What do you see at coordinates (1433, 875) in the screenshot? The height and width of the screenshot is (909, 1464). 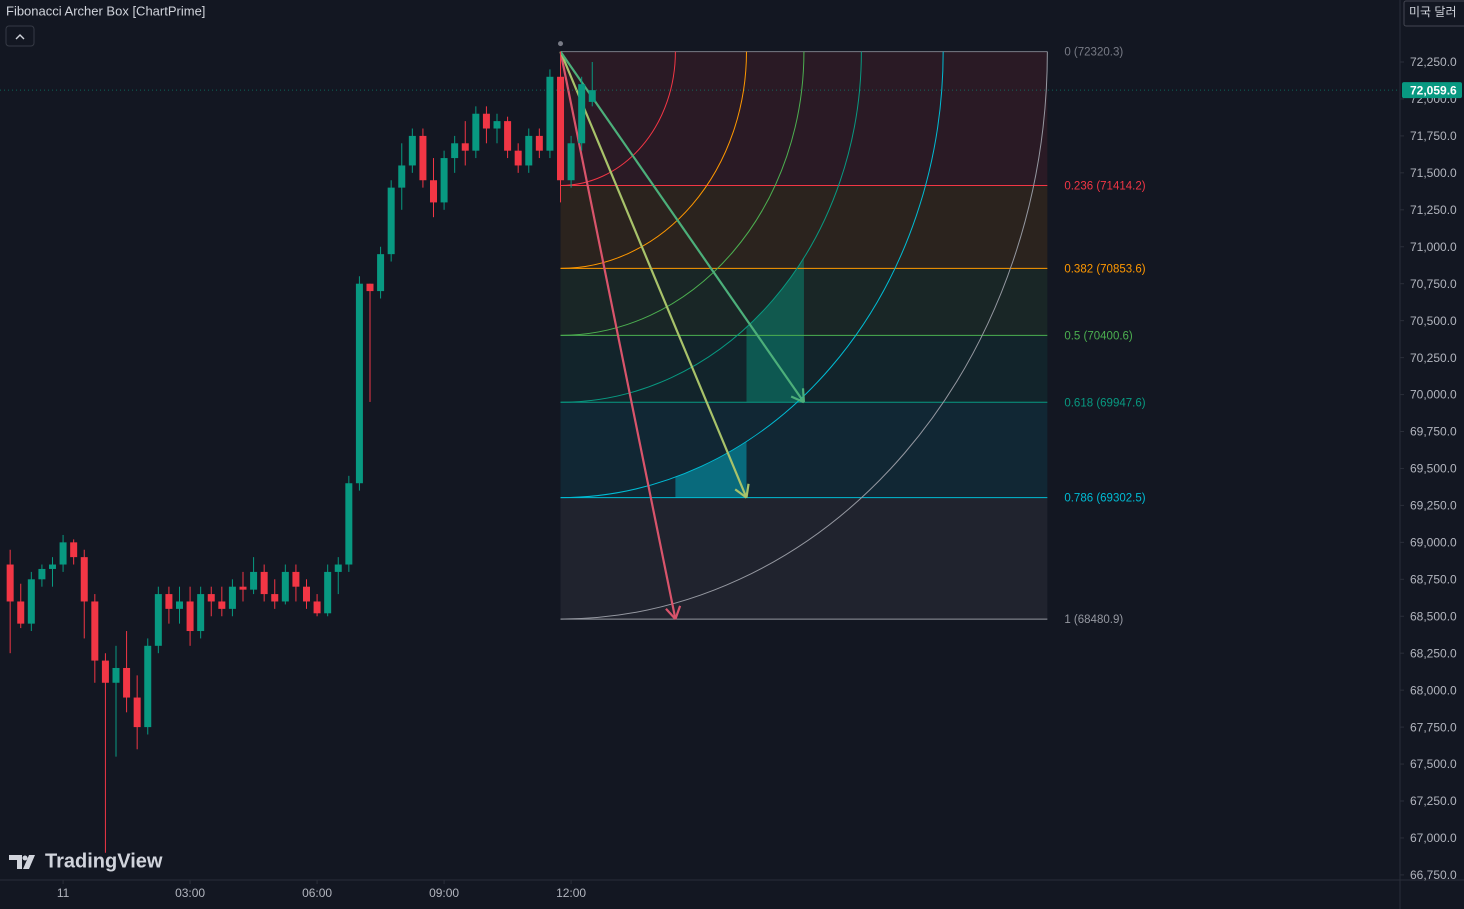 I see `y-tick-label: 66,750.0` at bounding box center [1433, 875].